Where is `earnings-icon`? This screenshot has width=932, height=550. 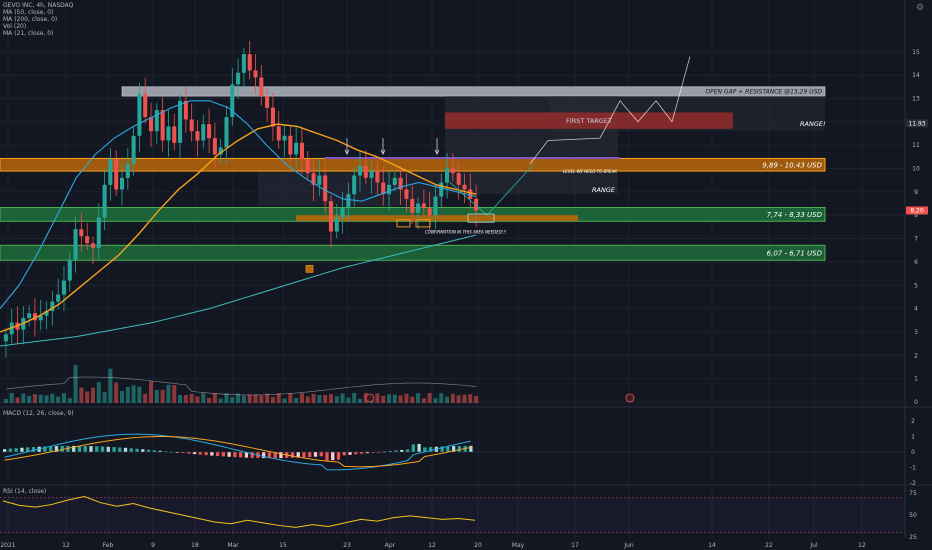 earnings-icon is located at coordinates (370, 398).